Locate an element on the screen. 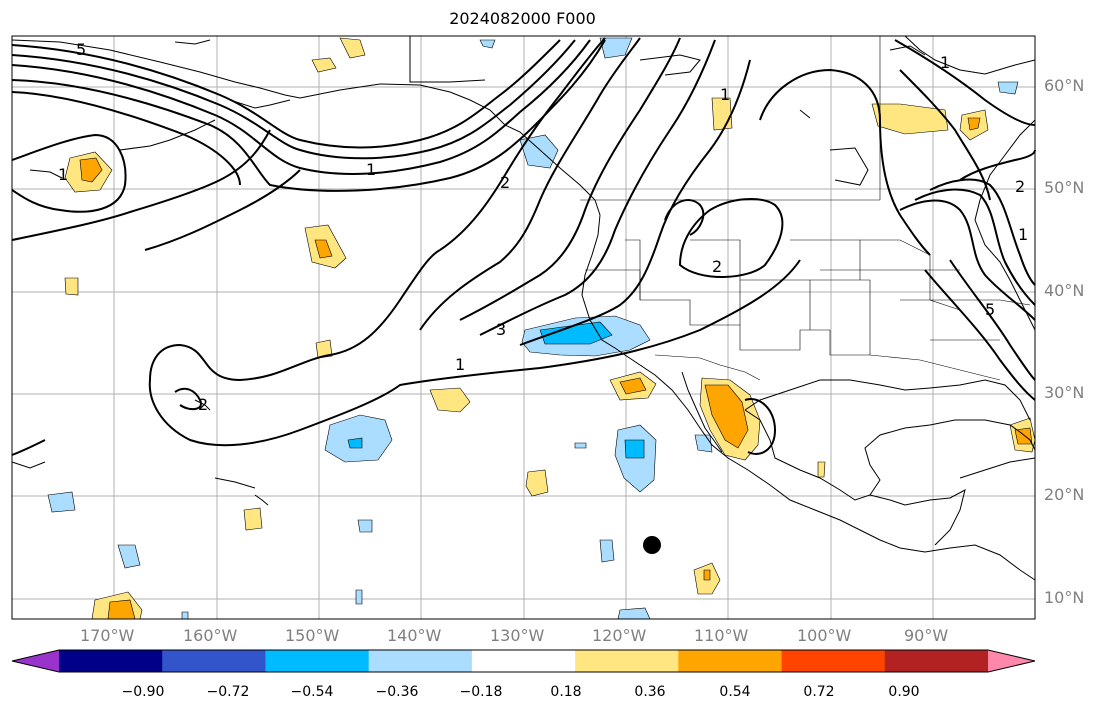 This screenshot has width=1105, height=712. colorbar-tick-label: 0.36 is located at coordinates (650, 692).